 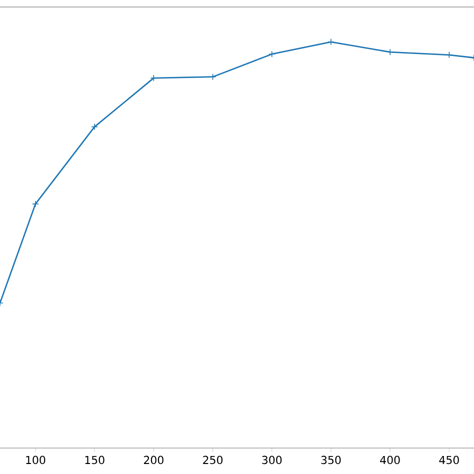 What do you see at coordinates (449, 460) in the screenshot?
I see `x-tick-label: 450` at bounding box center [449, 460].